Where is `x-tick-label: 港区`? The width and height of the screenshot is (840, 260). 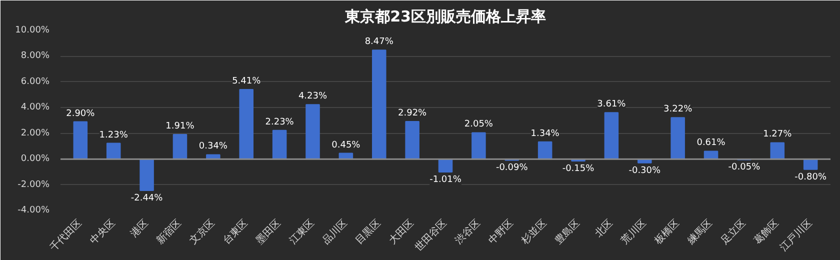
x-tick-label: 港区 is located at coordinates (139, 228).